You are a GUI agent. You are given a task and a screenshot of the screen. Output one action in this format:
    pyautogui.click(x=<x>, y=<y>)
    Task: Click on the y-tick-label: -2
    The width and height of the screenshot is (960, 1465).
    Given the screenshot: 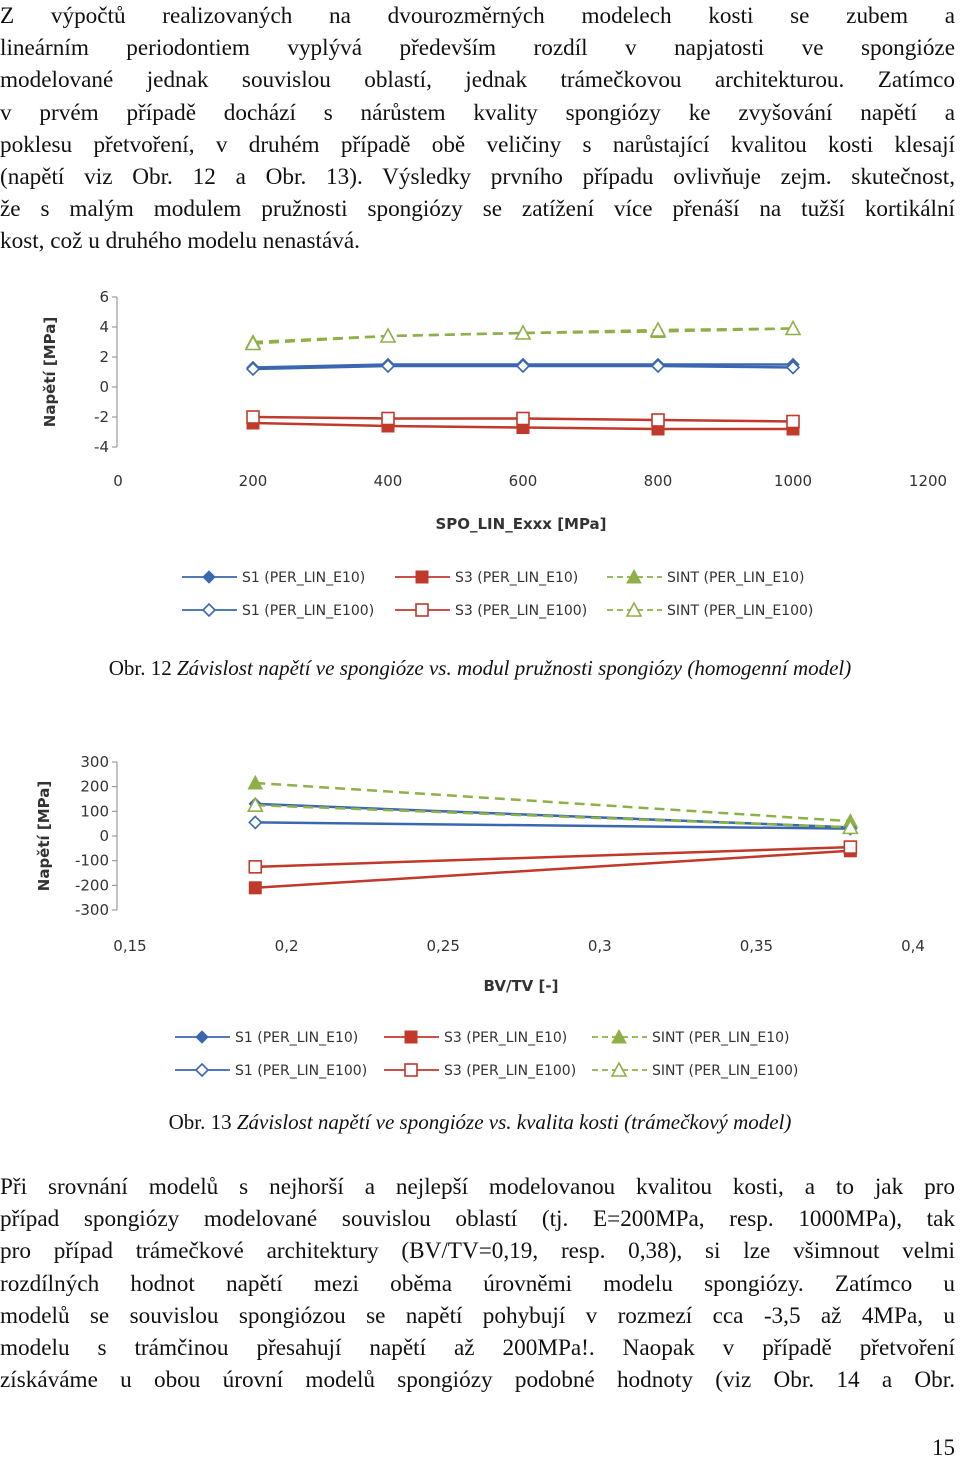 What is the action you would take?
    pyautogui.click(x=101, y=417)
    